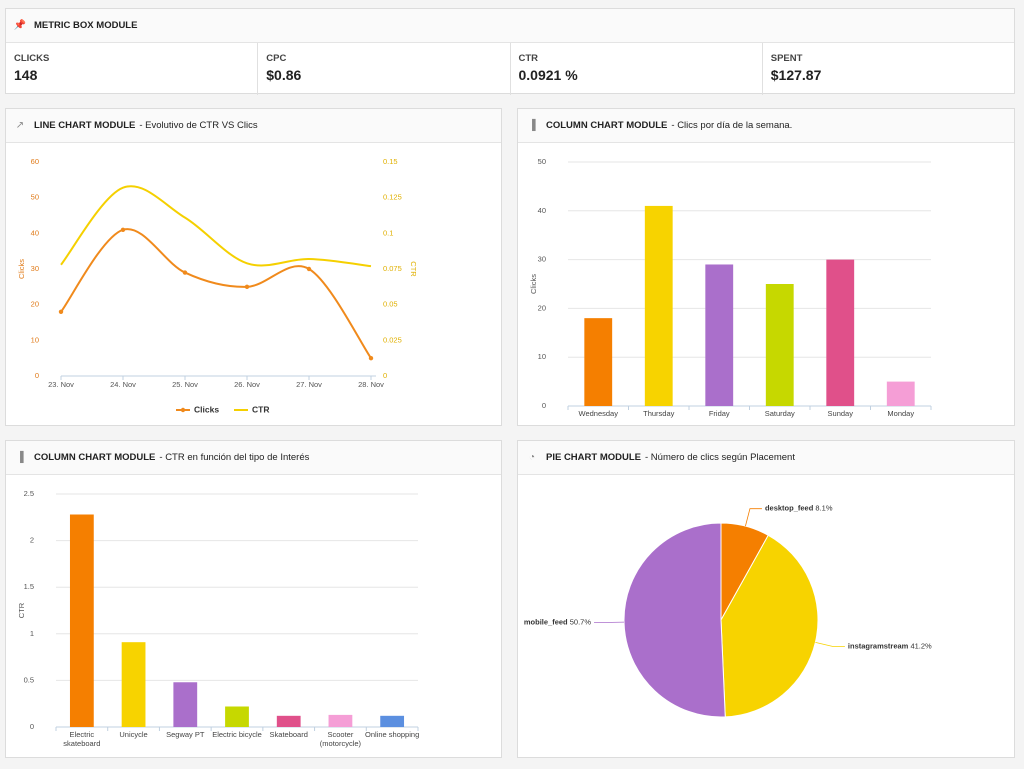 This screenshot has width=1024, height=769. What do you see at coordinates (546, 622) in the screenshot?
I see `slice-name: mobile_feed` at bounding box center [546, 622].